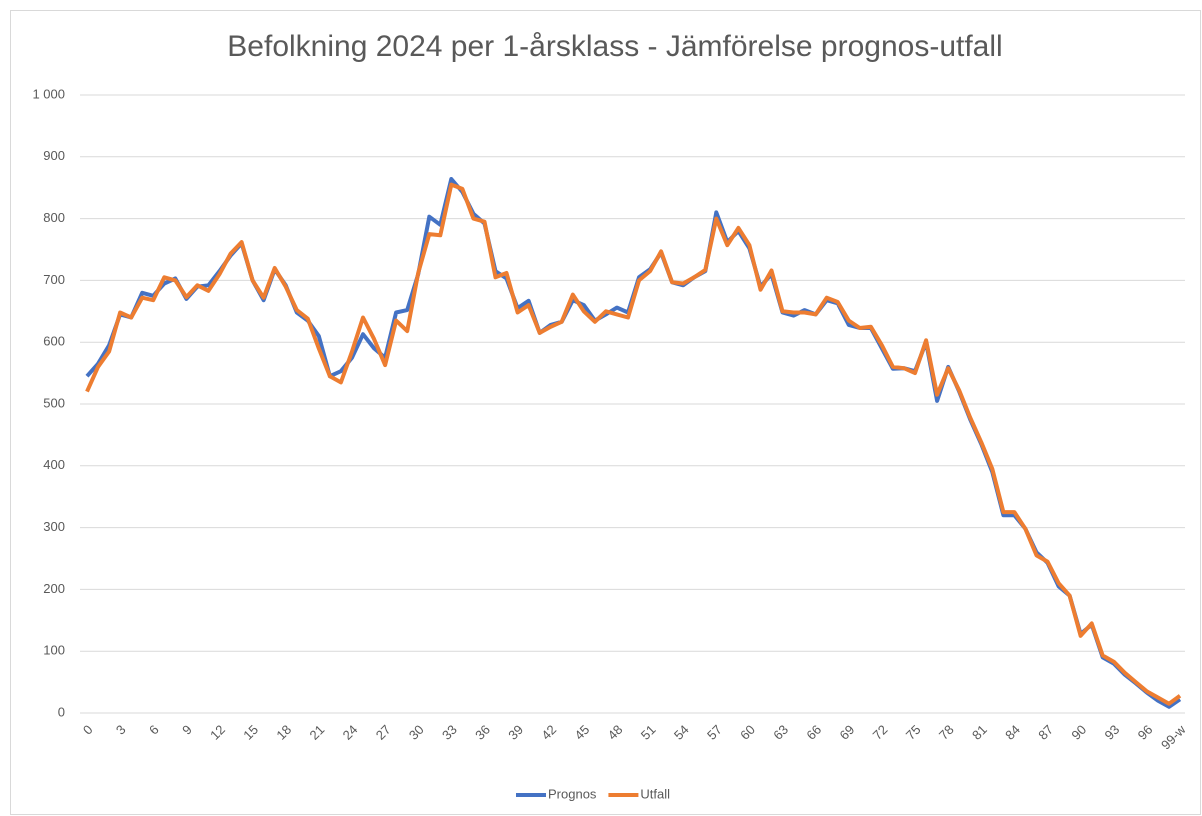 The image size is (1202, 816). Describe the element at coordinates (54, 588) in the screenshot. I see `y-tick-label: 200` at that location.